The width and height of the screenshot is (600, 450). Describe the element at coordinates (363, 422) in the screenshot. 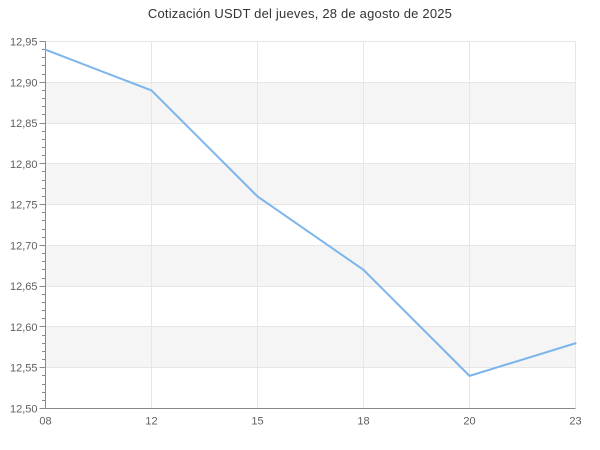

I see `x-axis-label: 18` at that location.